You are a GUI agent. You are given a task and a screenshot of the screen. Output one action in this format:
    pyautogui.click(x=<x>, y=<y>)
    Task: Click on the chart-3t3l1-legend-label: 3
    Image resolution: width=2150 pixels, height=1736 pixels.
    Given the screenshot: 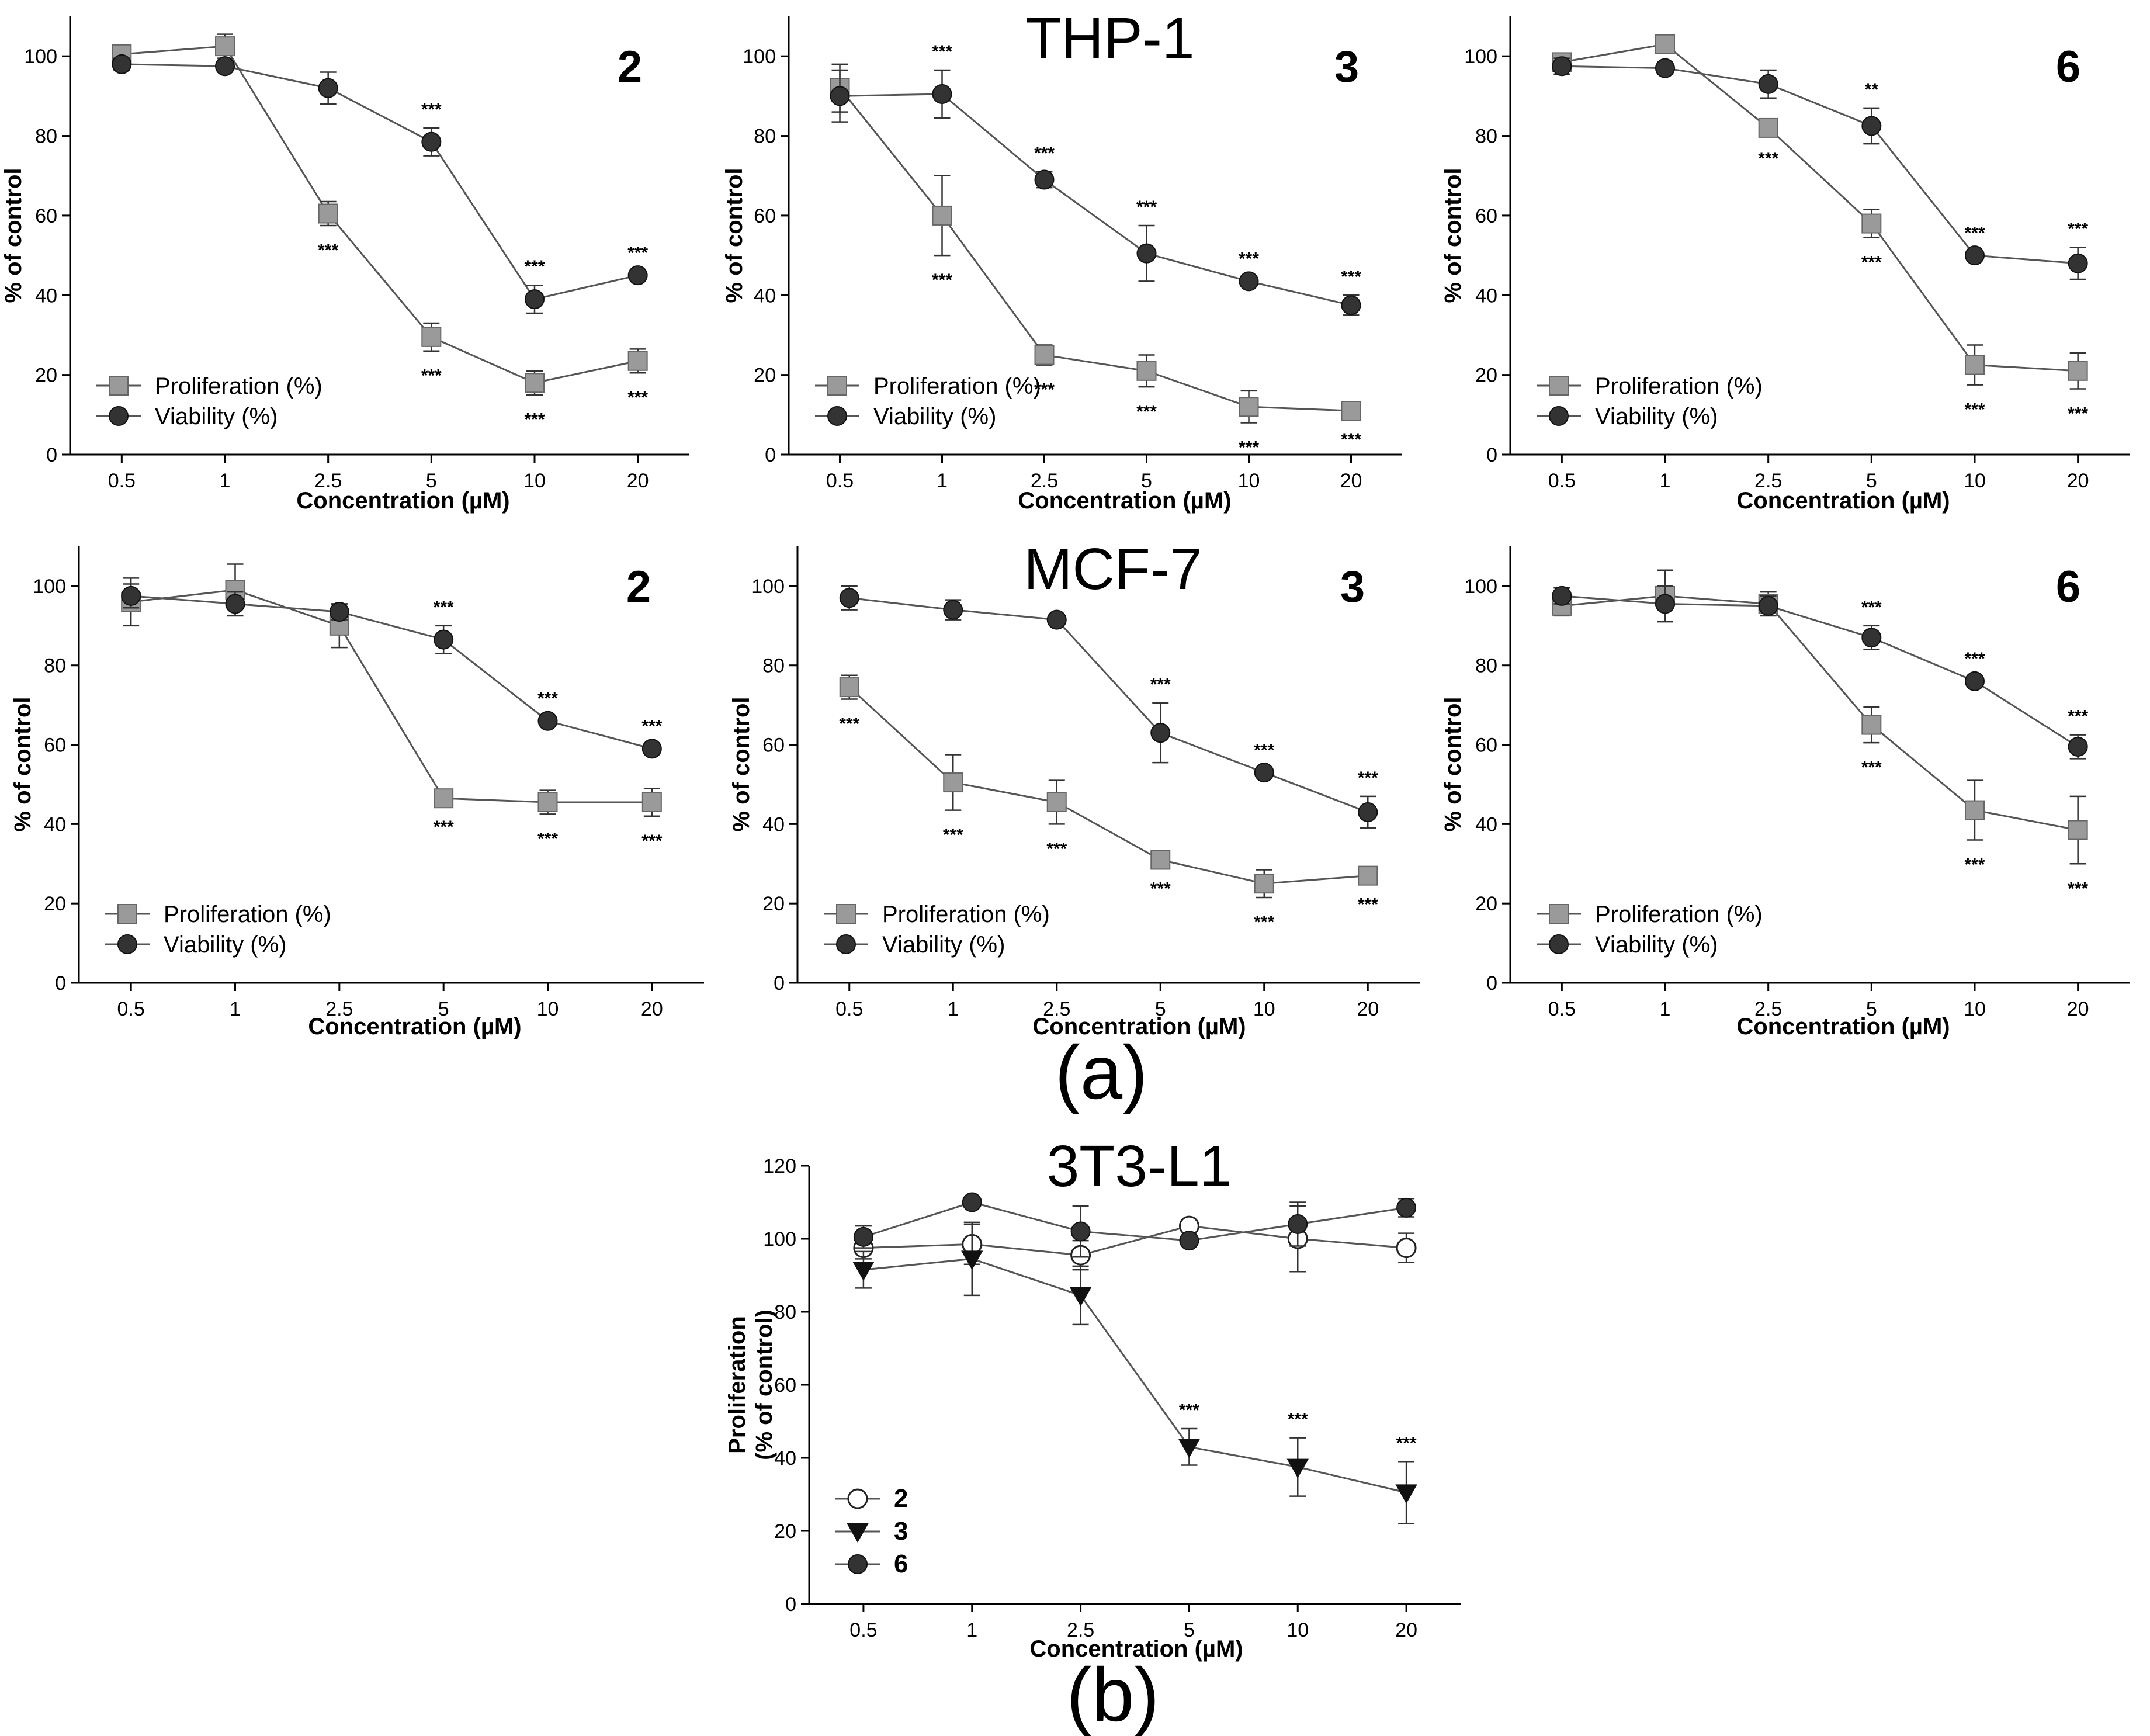 What is the action you would take?
    pyautogui.click(x=901, y=1531)
    